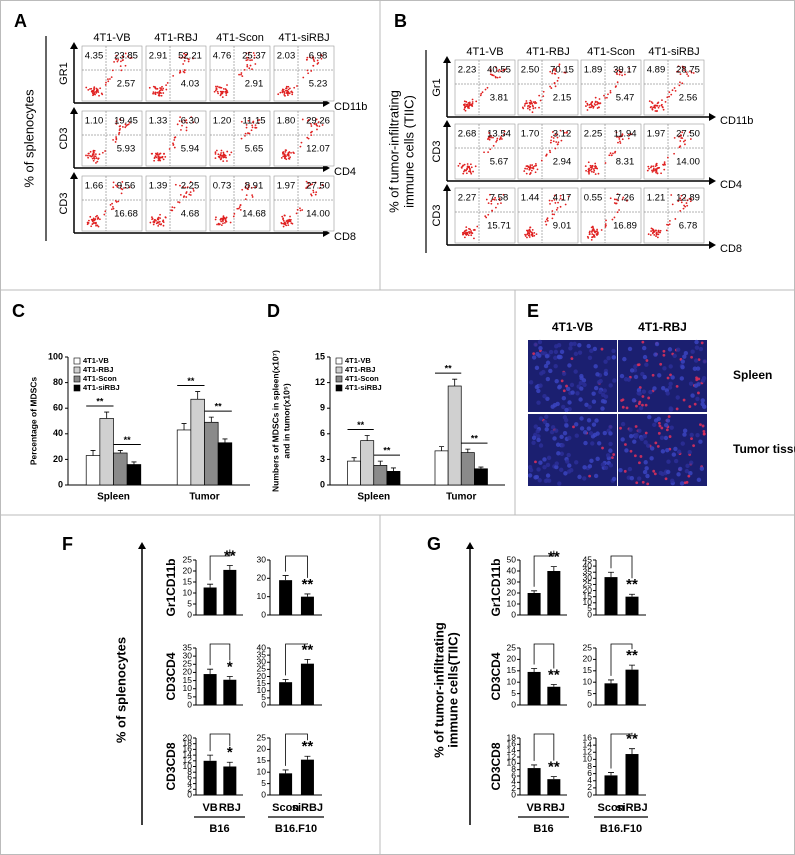 This screenshot has height=855, width=795. What do you see at coordinates (100, 378) in the screenshot?
I see `legend-label: 4T1-Scon` at bounding box center [100, 378].